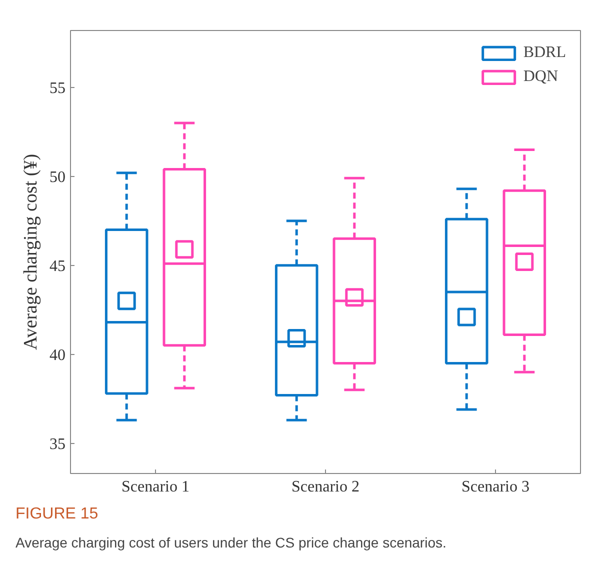 The image size is (614, 565). I want to click on x-tick-label: Scenario 2, so click(326, 487).